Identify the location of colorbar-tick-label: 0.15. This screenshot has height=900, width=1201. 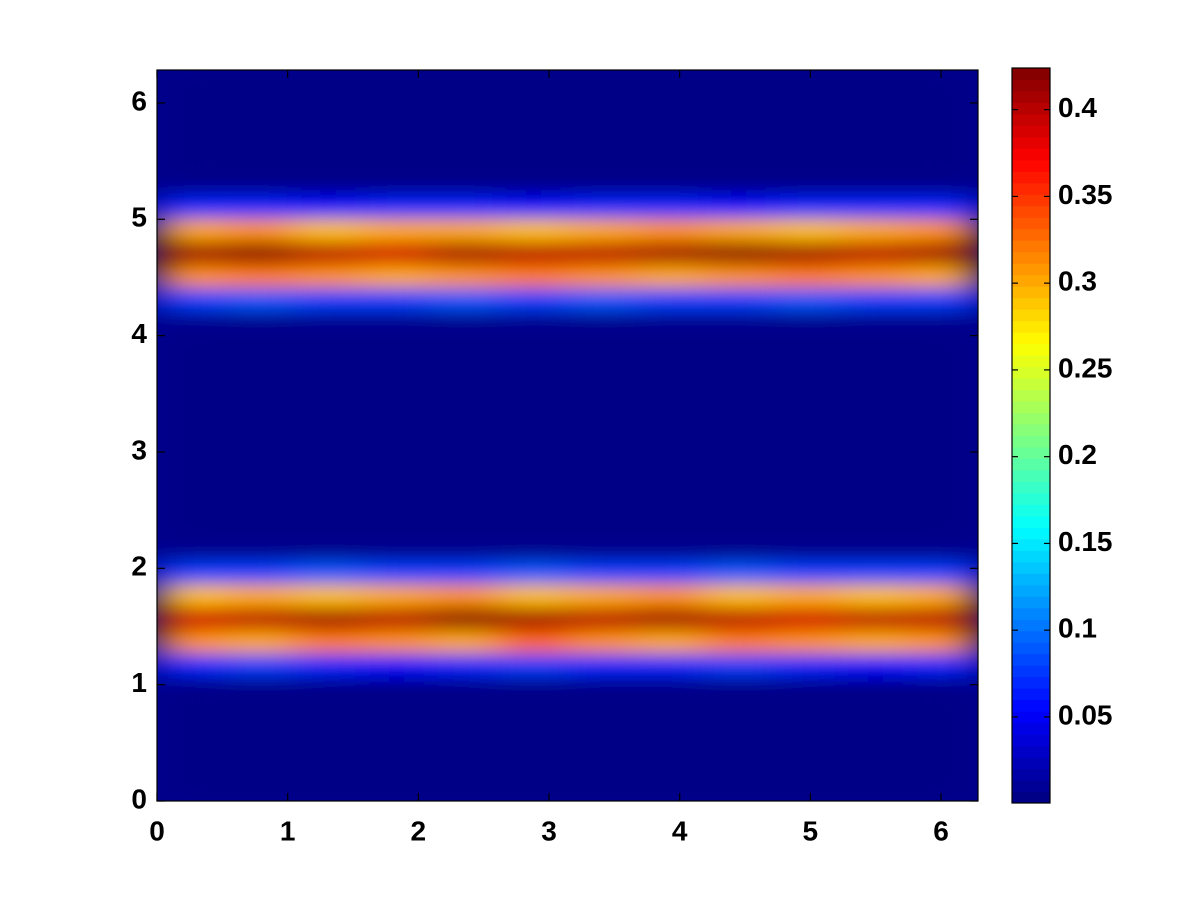
(1085, 541).